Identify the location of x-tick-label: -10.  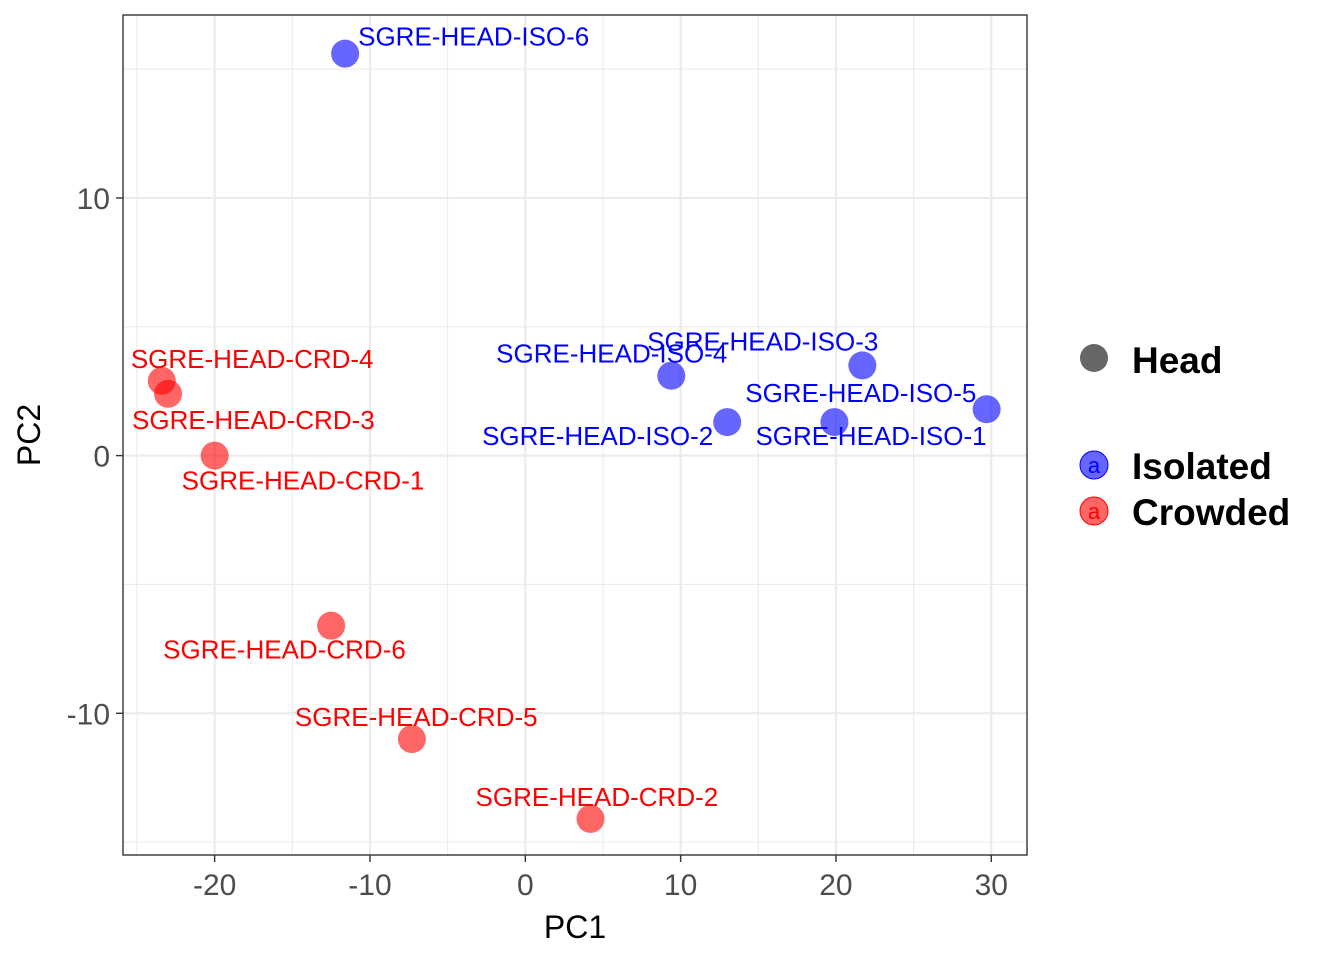
(369, 885).